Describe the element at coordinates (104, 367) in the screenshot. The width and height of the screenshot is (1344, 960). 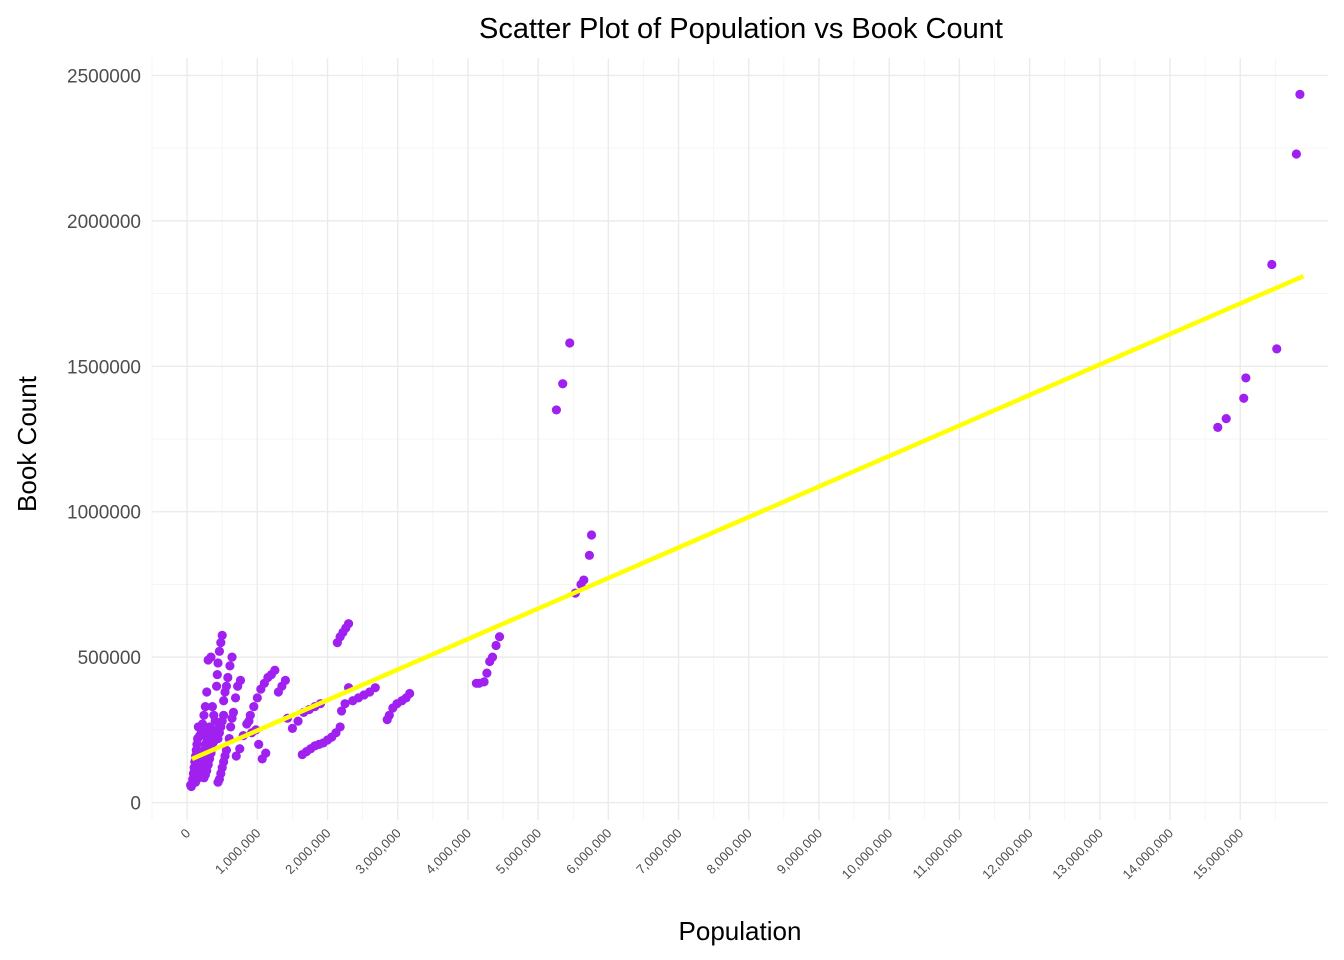
I see `y-tick-label: 1500000` at that location.